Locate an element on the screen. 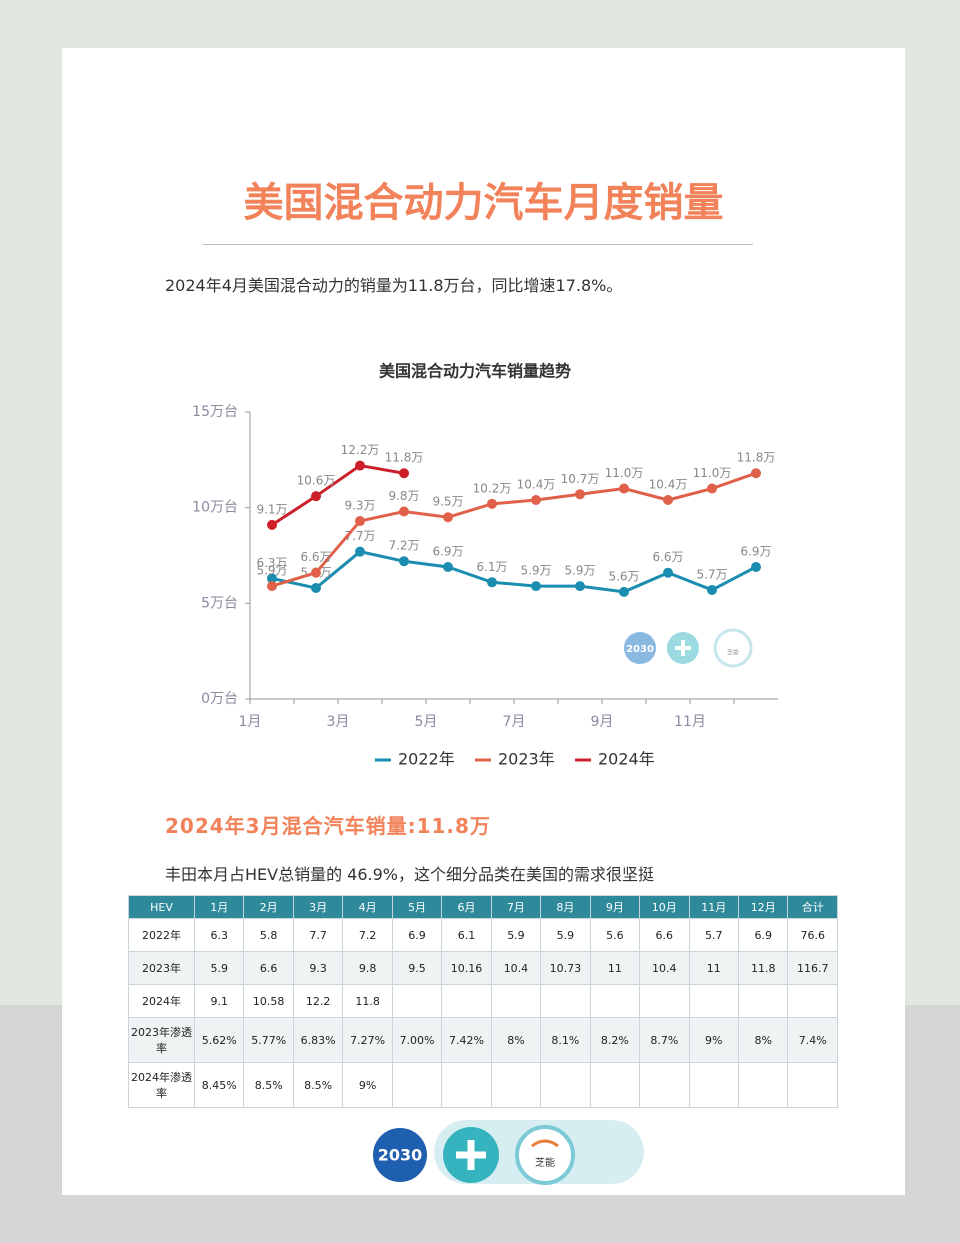  table-cell: 12.2 is located at coordinates (318, 1001).